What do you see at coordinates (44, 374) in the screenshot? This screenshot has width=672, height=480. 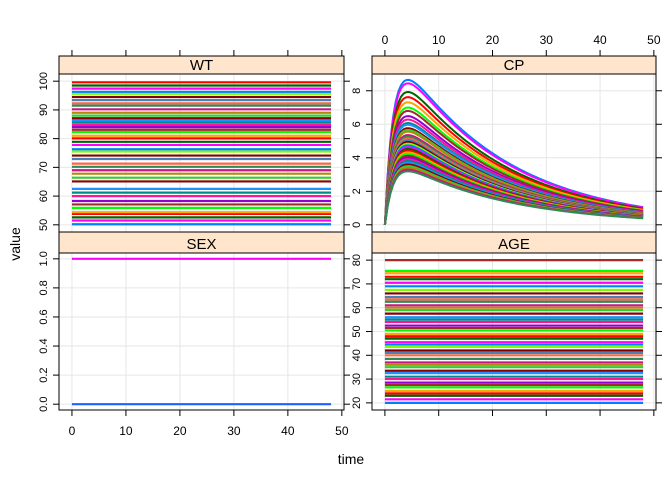 I see `y-tick-label: 0.2` at bounding box center [44, 374].